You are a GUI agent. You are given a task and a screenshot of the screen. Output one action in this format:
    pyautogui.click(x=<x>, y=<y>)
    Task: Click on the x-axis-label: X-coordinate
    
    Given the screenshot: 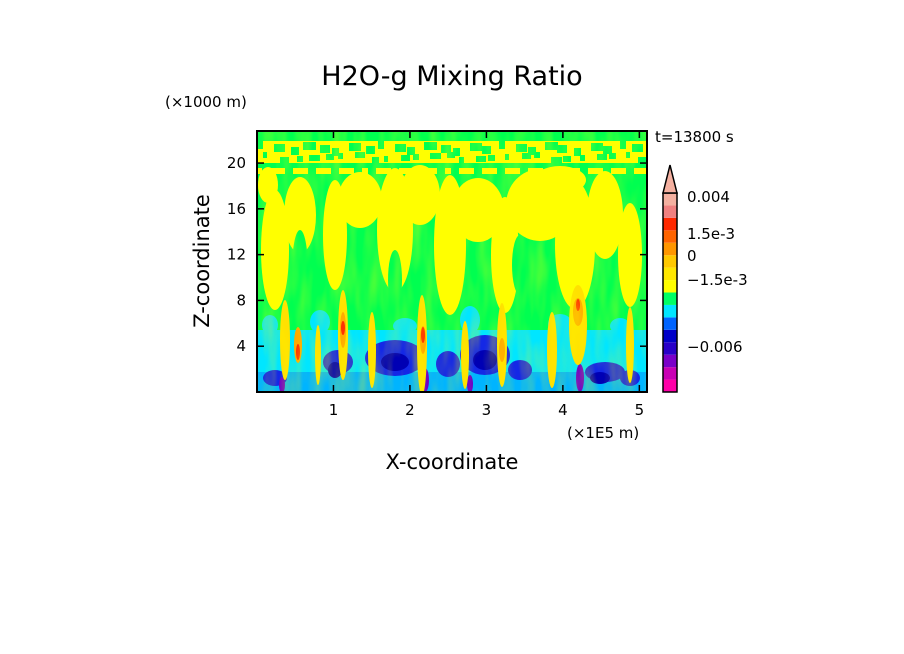 What is the action you would take?
    pyautogui.click(x=452, y=462)
    